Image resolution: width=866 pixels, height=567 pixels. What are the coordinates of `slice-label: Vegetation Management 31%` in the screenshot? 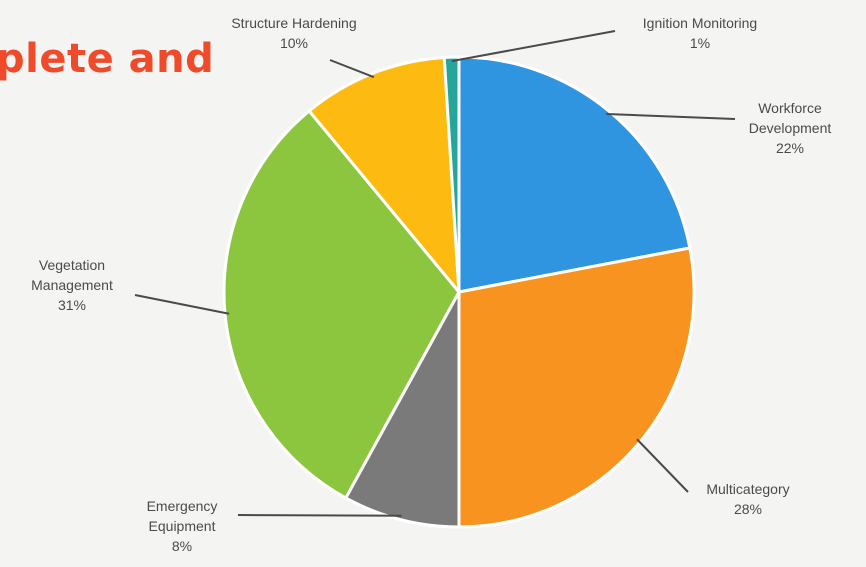 It's located at (72, 285).